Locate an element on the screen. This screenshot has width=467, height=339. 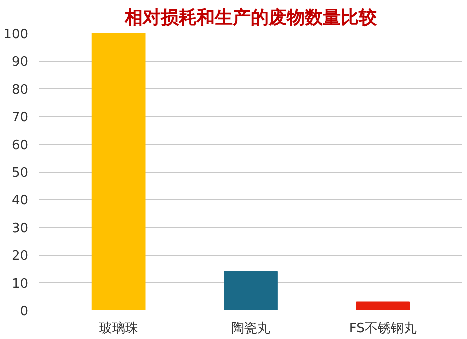
chart-title: 相对损耗和生产的废物数量比较 is located at coordinates (251, 18).